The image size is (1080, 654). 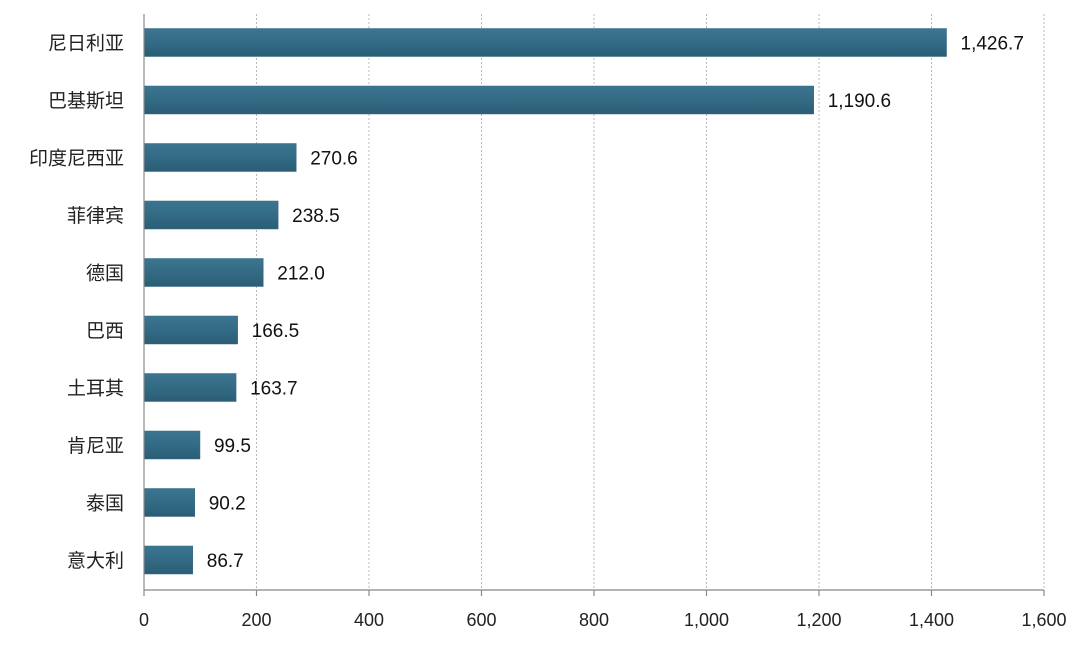 What do you see at coordinates (992, 44) in the screenshot?
I see `value-label: 1,426.7` at bounding box center [992, 44].